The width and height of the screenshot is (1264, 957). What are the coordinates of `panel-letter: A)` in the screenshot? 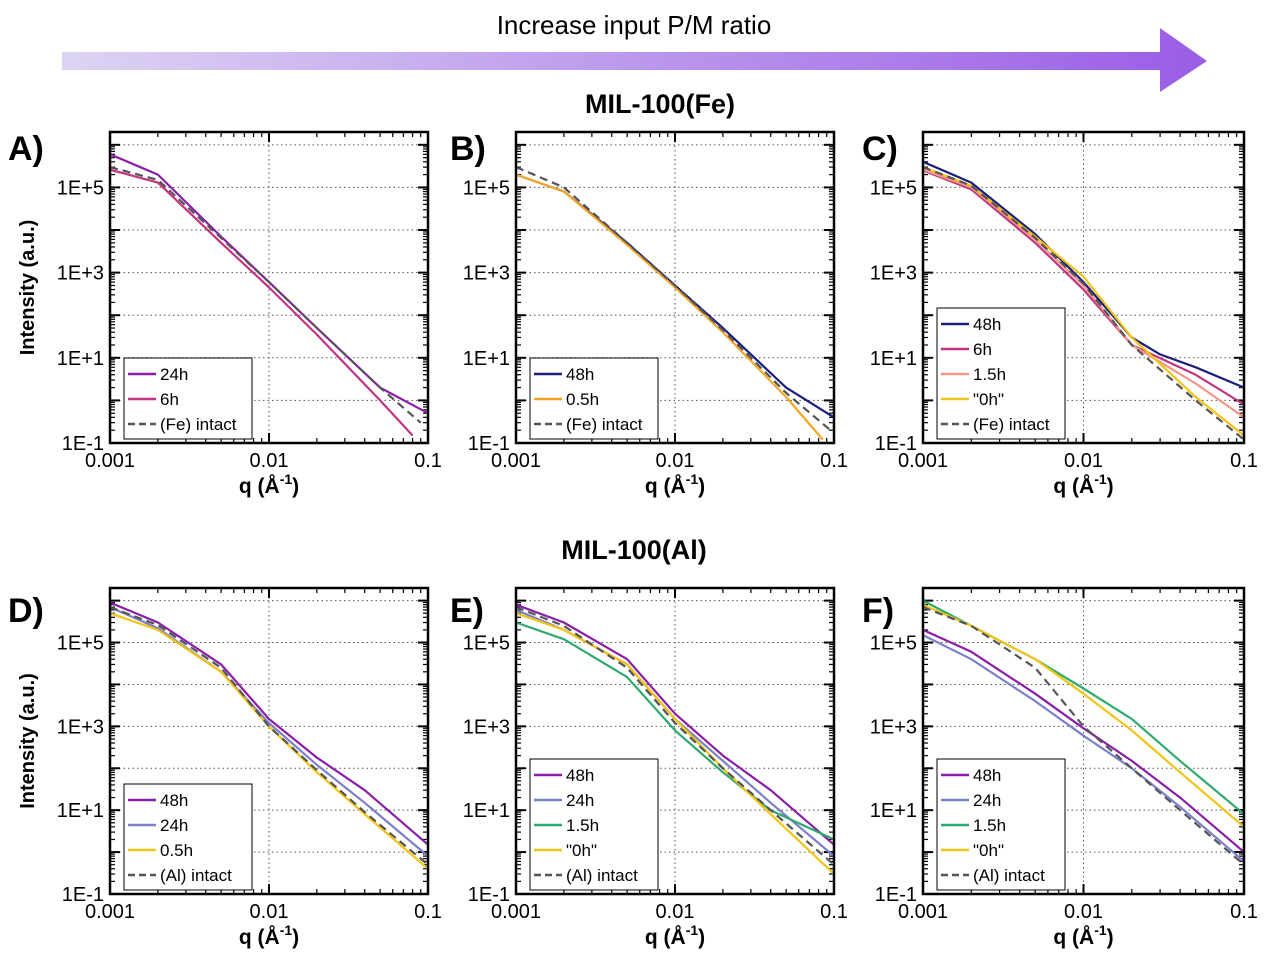 It's located at (26, 149).